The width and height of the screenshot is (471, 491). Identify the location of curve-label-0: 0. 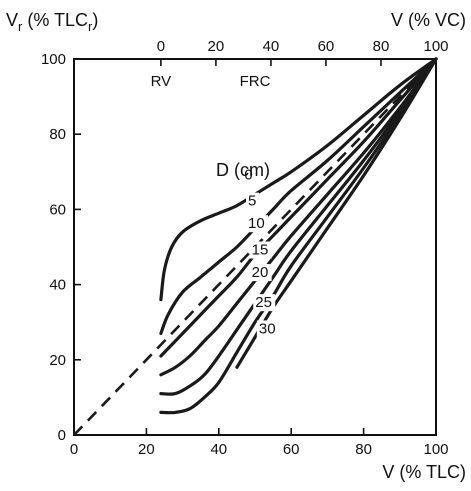
(248, 174).